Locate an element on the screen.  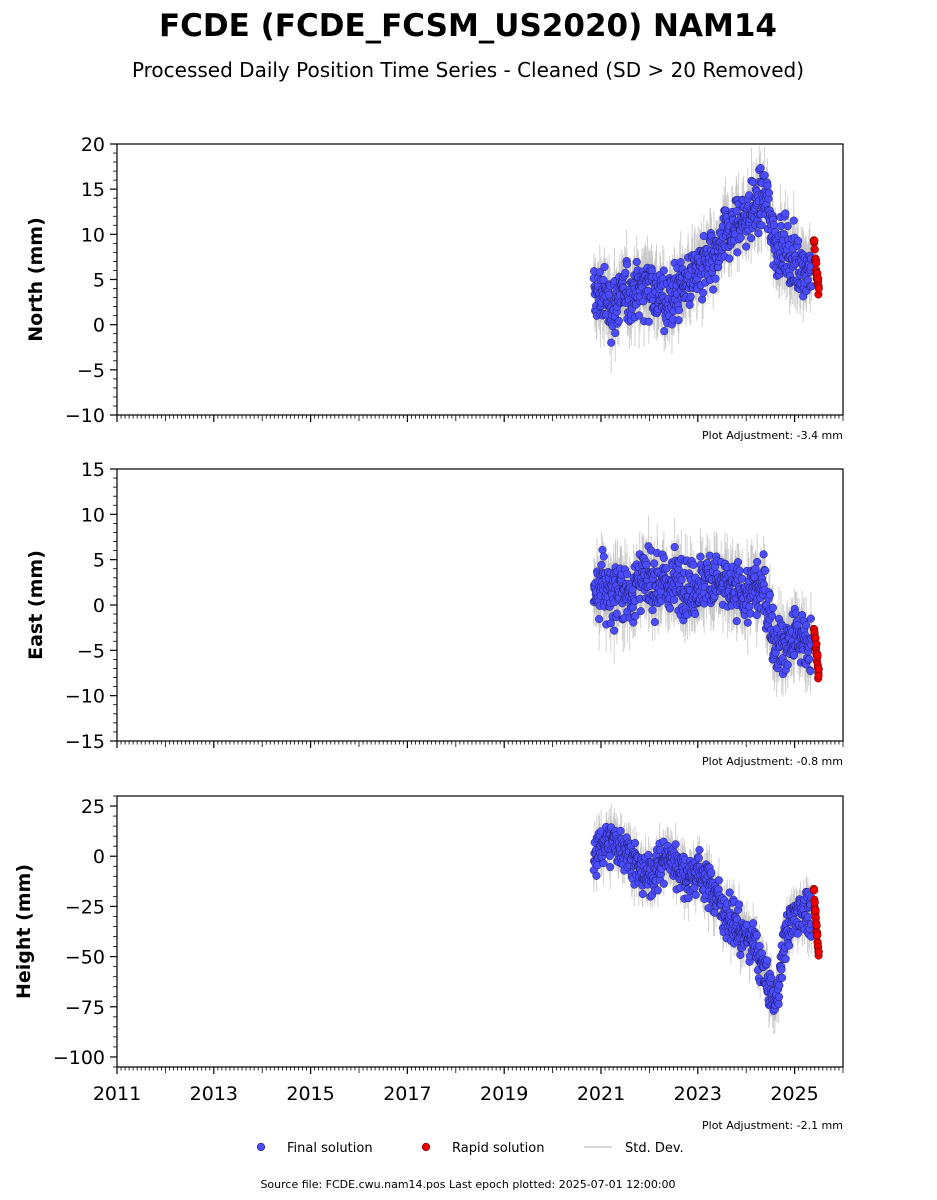
y-tick-label: −15 is located at coordinates (85, 742).